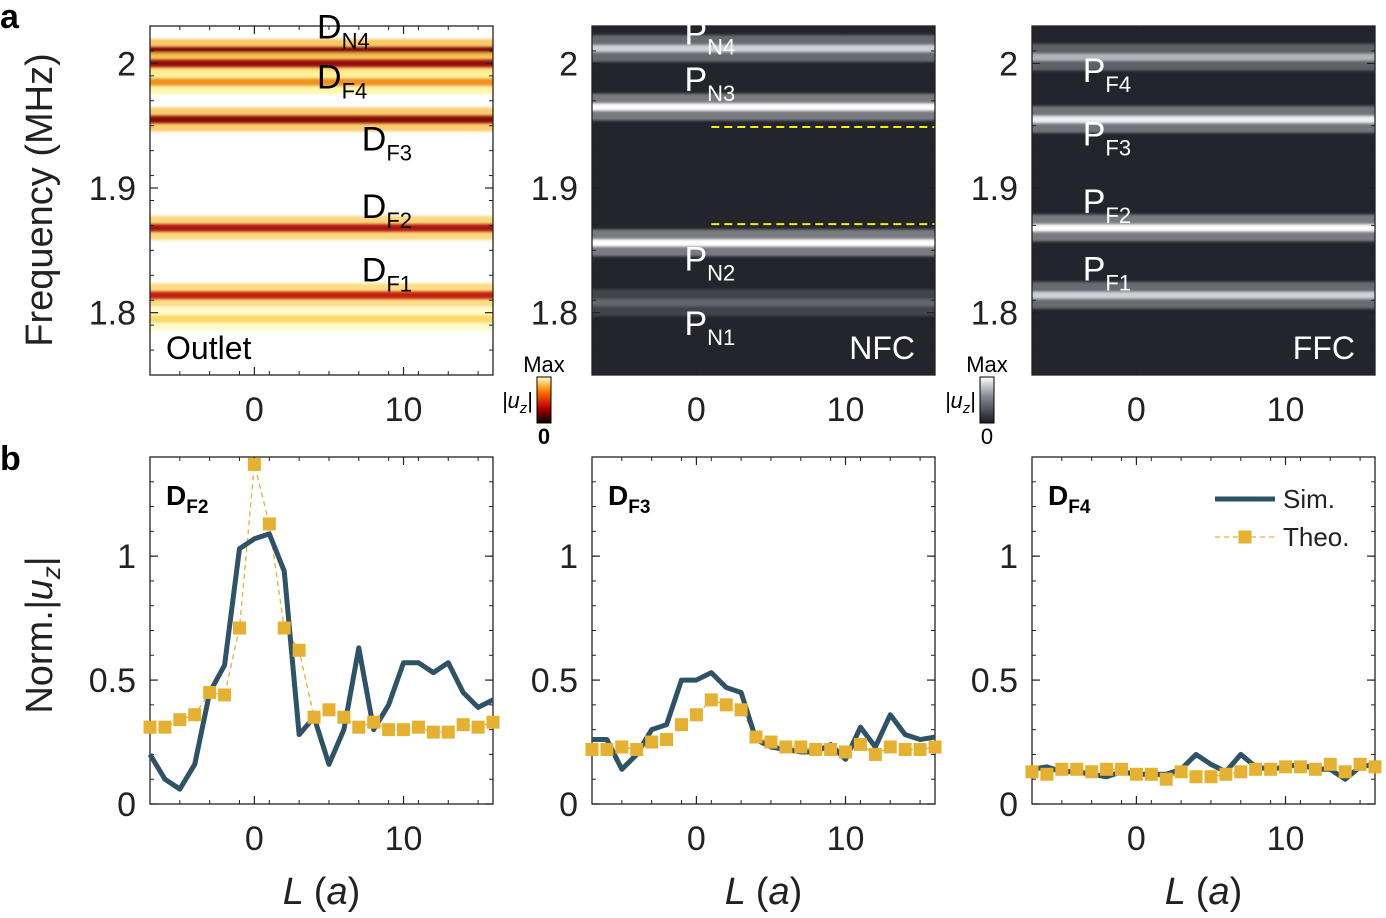  What do you see at coordinates (709, 37) in the screenshot?
I see `mode-label: PN4` at bounding box center [709, 37].